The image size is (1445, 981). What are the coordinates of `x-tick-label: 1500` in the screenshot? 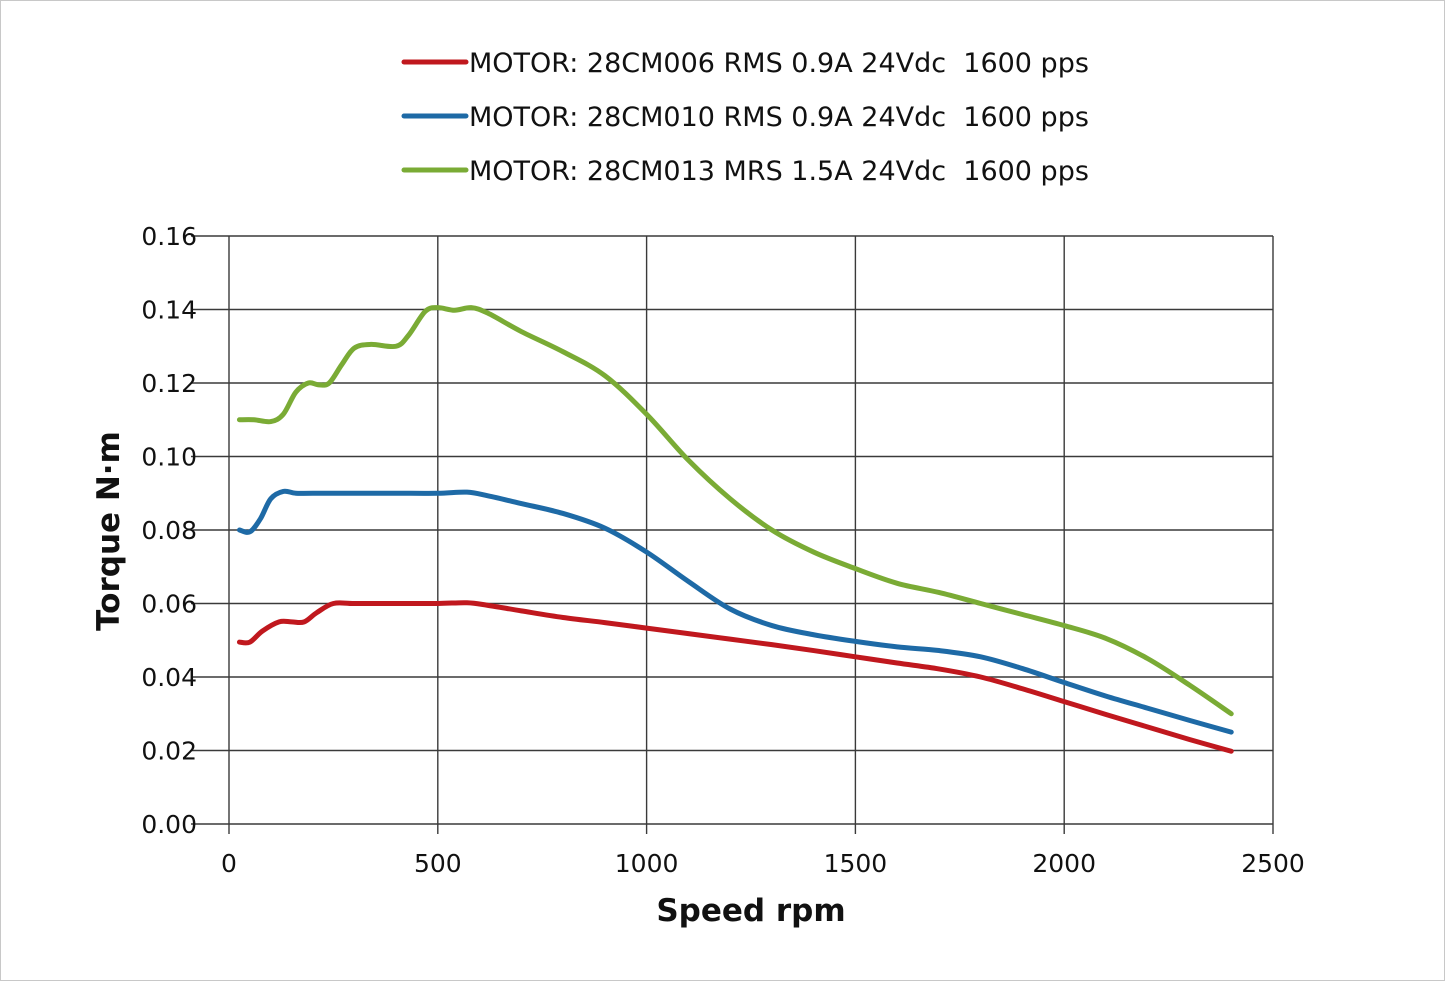 It's located at (856, 863).